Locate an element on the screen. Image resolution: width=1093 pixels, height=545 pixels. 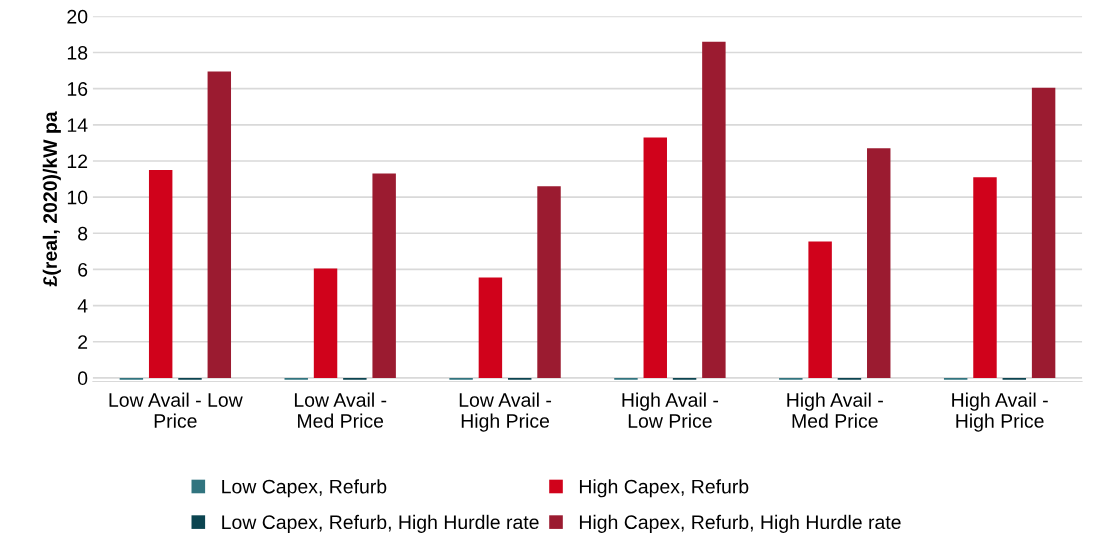
x-tick-label: High Avail - High Price is located at coordinates (1000, 412).